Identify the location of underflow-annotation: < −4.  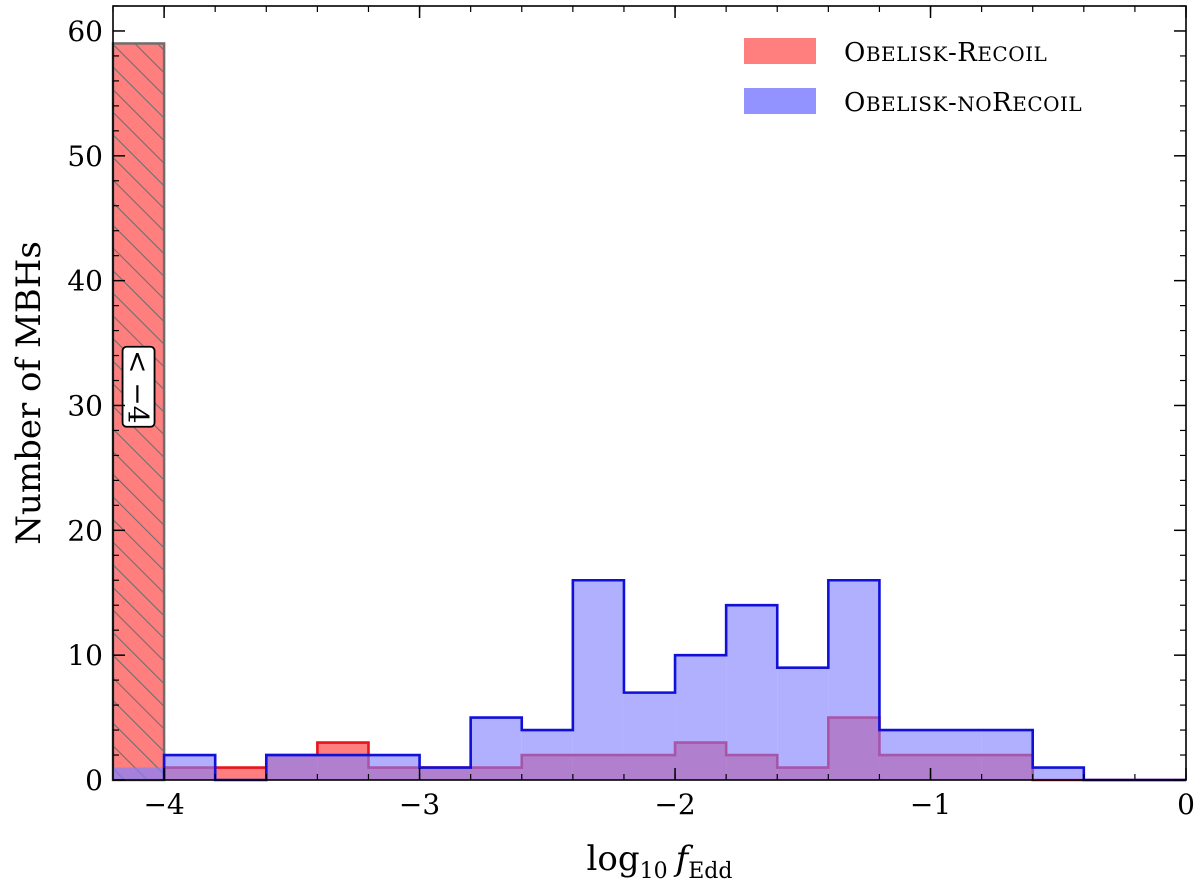
(138, 386).